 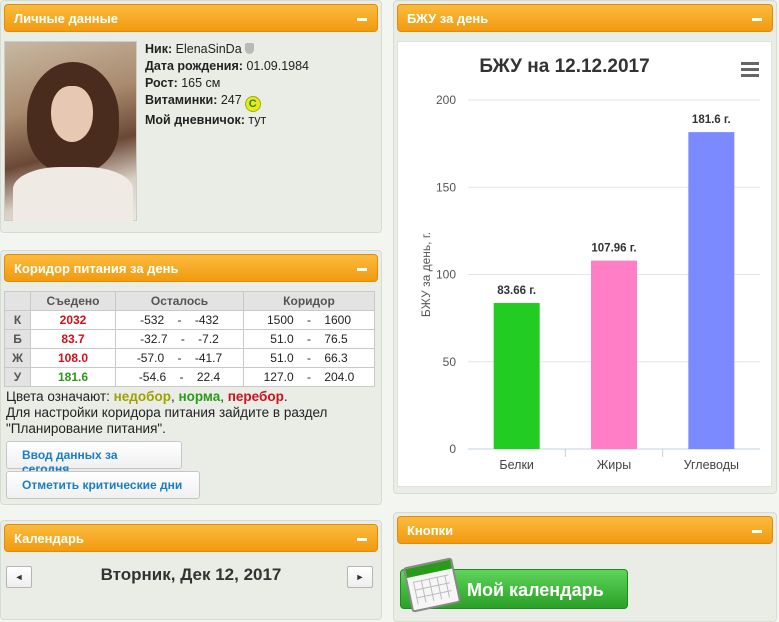 What do you see at coordinates (142, 396) in the screenshot?
I see `legend-under: недобор` at bounding box center [142, 396].